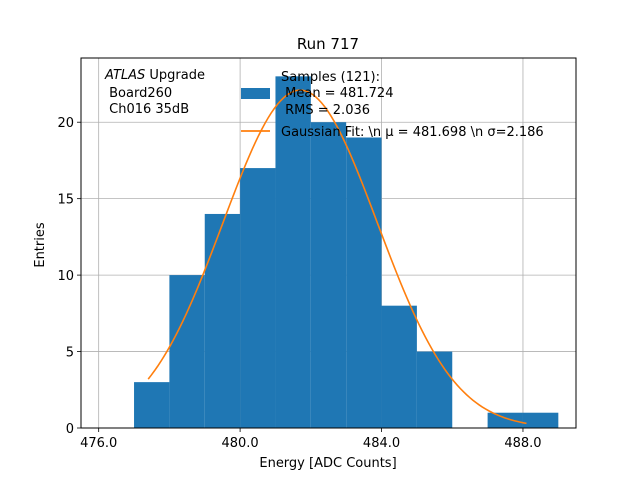 The width and height of the screenshot is (640, 480). I want to click on y-axis-label: Entries, so click(40, 245).